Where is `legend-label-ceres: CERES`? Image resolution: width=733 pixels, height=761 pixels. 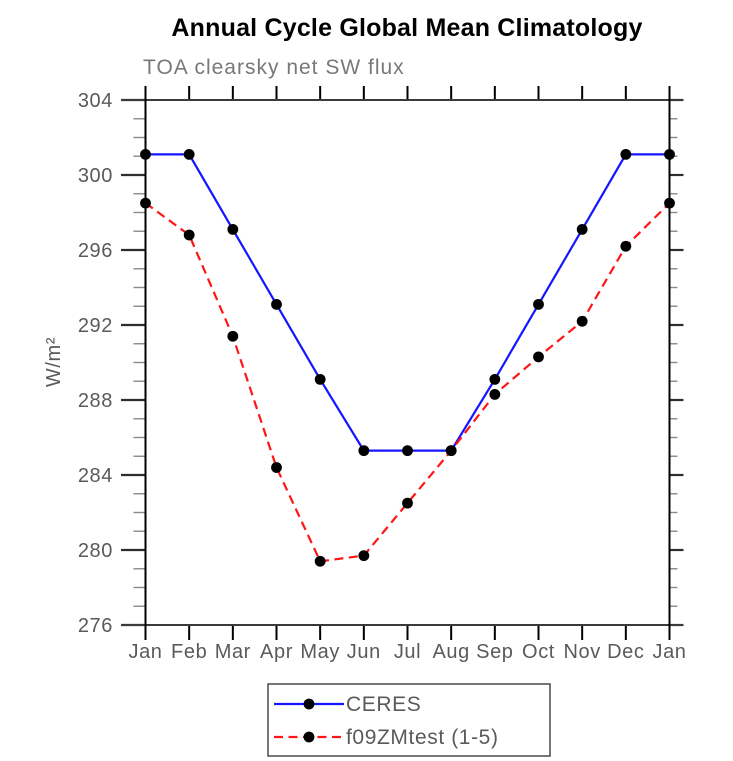 legend-label-ceres: CERES is located at coordinates (383, 704).